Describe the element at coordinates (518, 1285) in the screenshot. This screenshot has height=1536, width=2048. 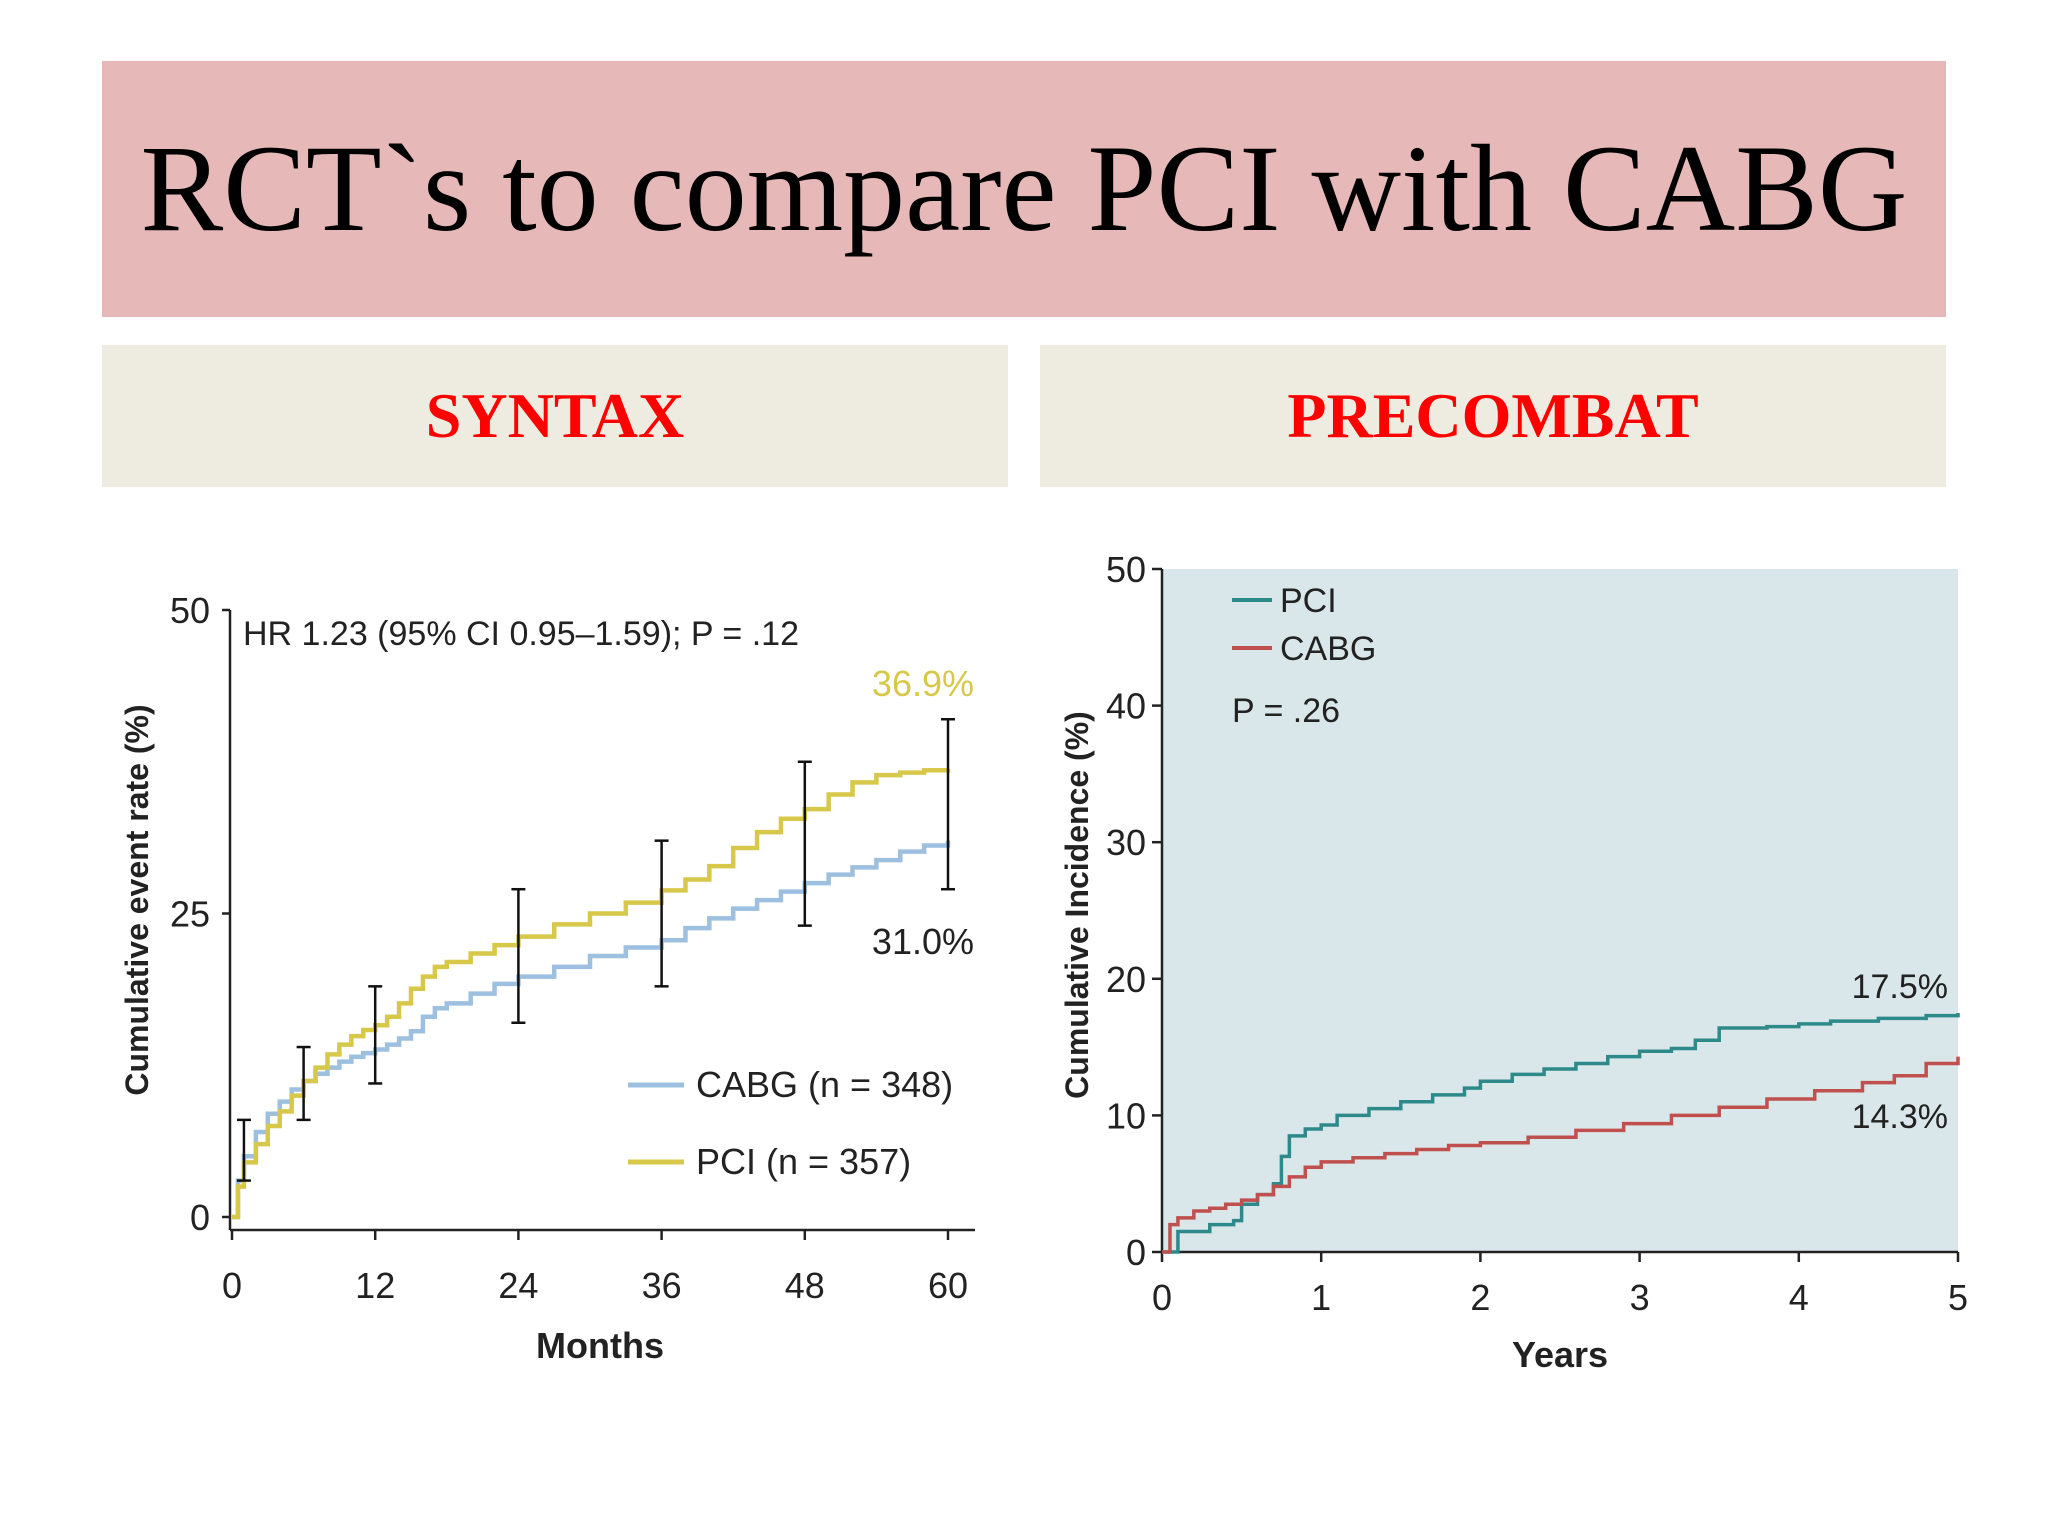
I see `syntax-x-tick-label: 24` at that location.